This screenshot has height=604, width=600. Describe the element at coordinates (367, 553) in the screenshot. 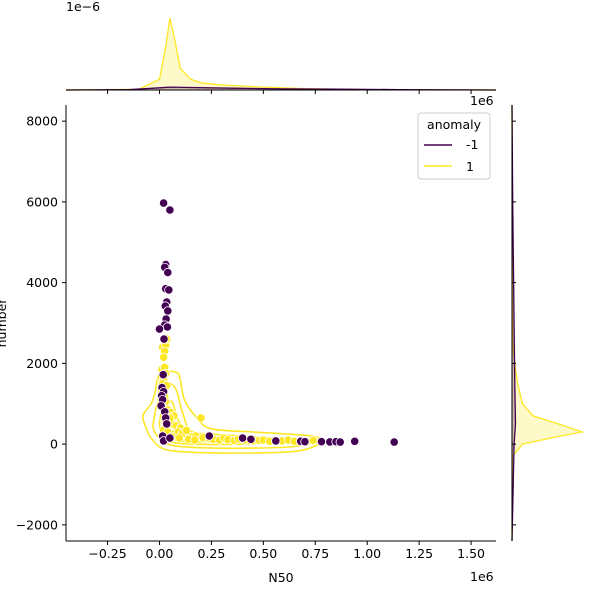

I see `x-tick-label: 1.00` at that location.